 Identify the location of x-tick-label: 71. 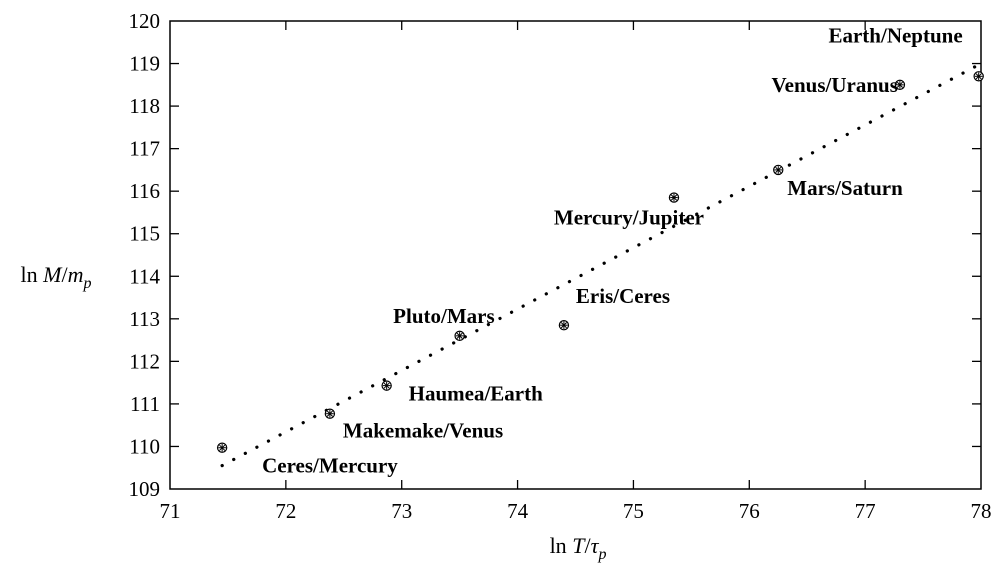
(170, 511).